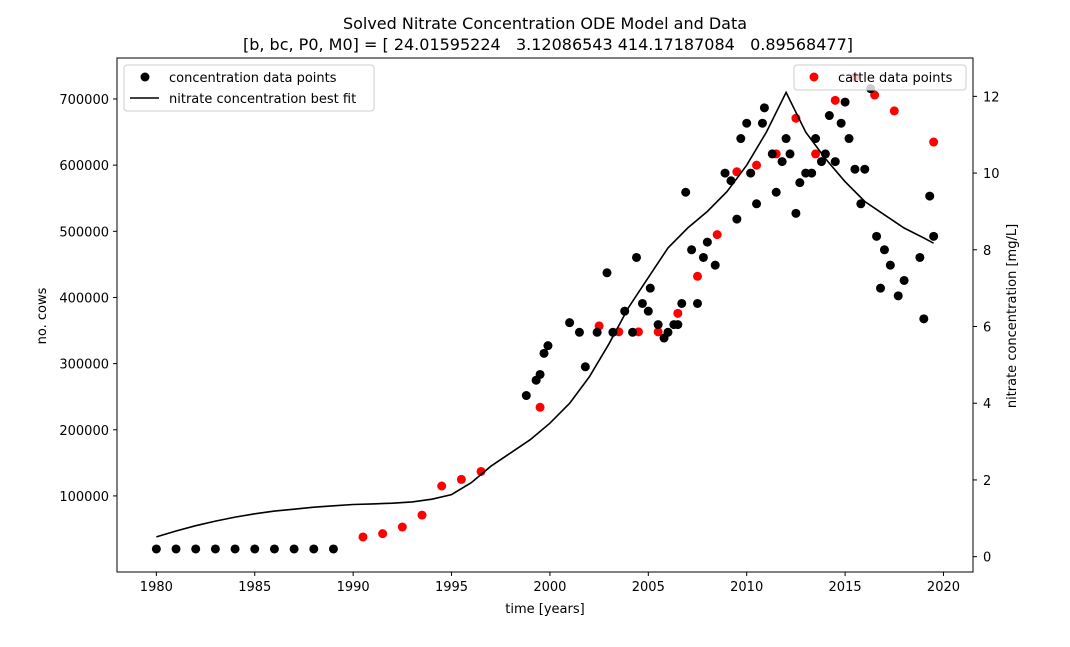 This screenshot has height=647, width=1070. I want to click on y-right-tick-label: 10, so click(991, 174).